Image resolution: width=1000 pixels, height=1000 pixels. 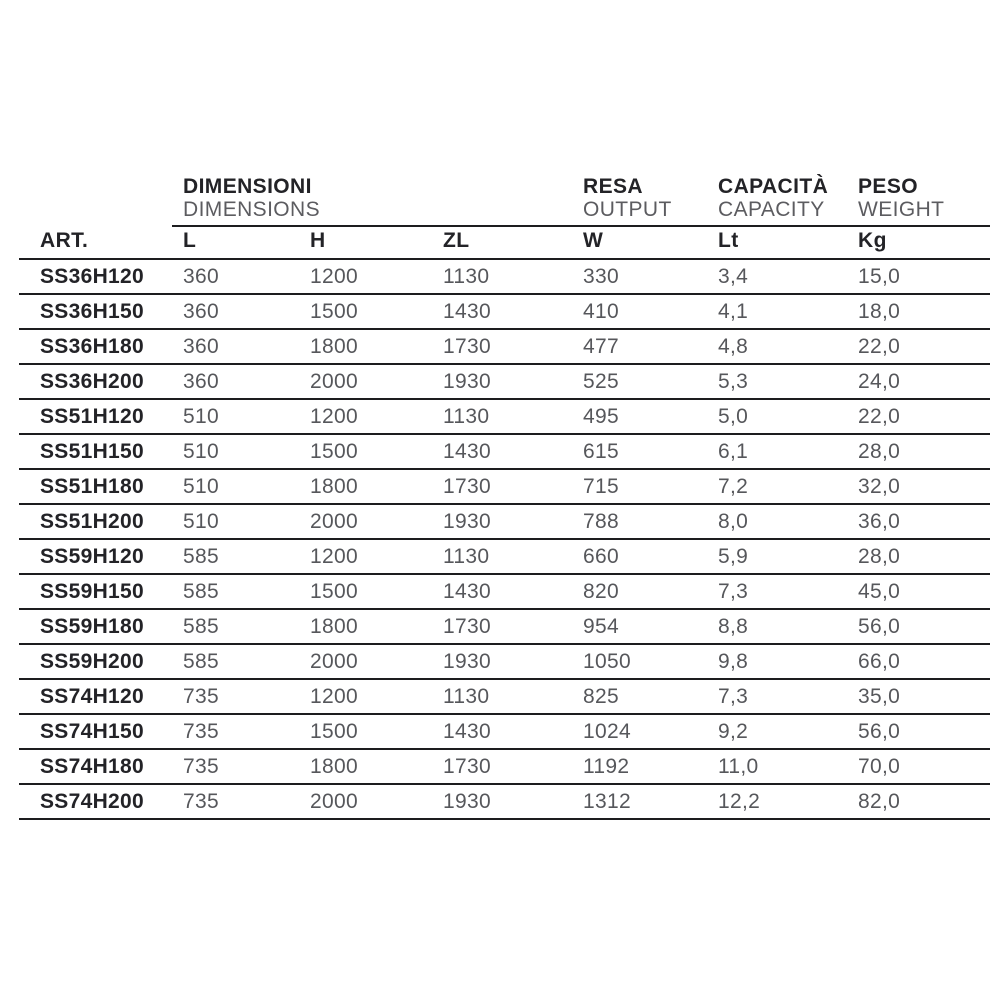 What do you see at coordinates (504, 417) in the screenshot?
I see `table-row: SS51H120 510 1200 1130 495 5,0 22,0` at bounding box center [504, 417].